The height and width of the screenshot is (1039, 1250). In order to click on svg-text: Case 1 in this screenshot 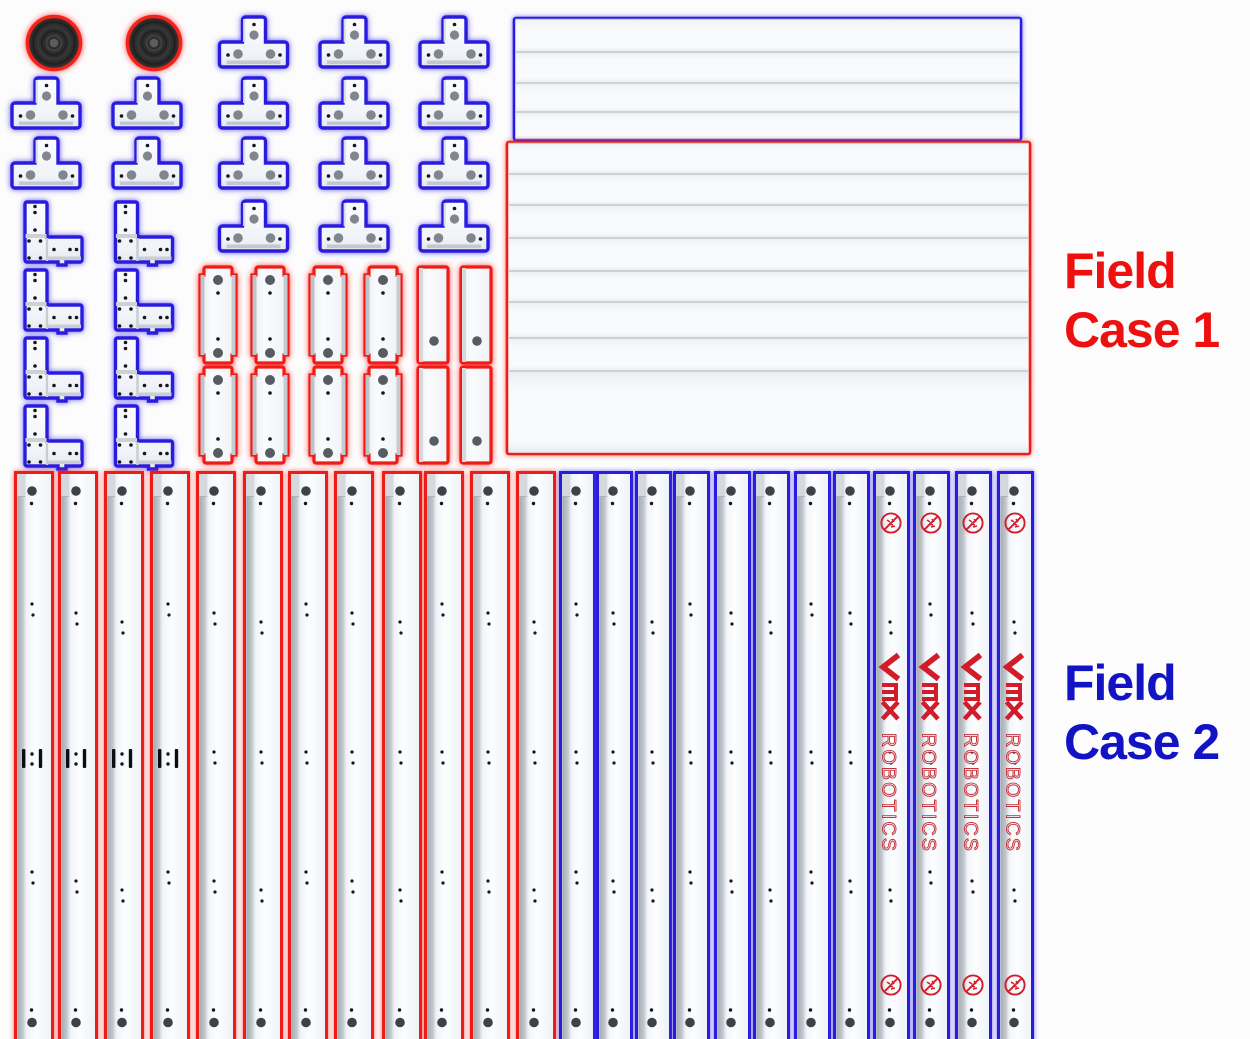, I will do `click(1141, 330)`.